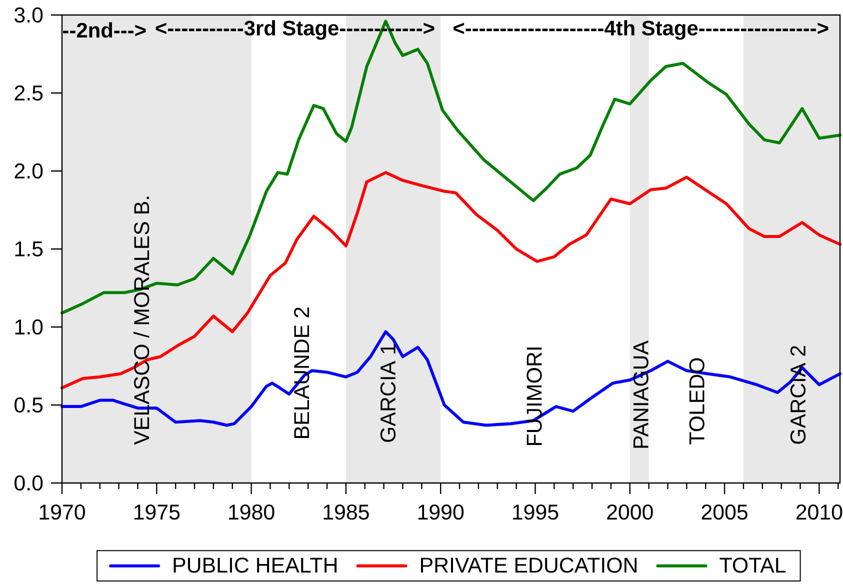  Describe the element at coordinates (819, 512) in the screenshot. I see `x-tick-label: 2010` at that location.